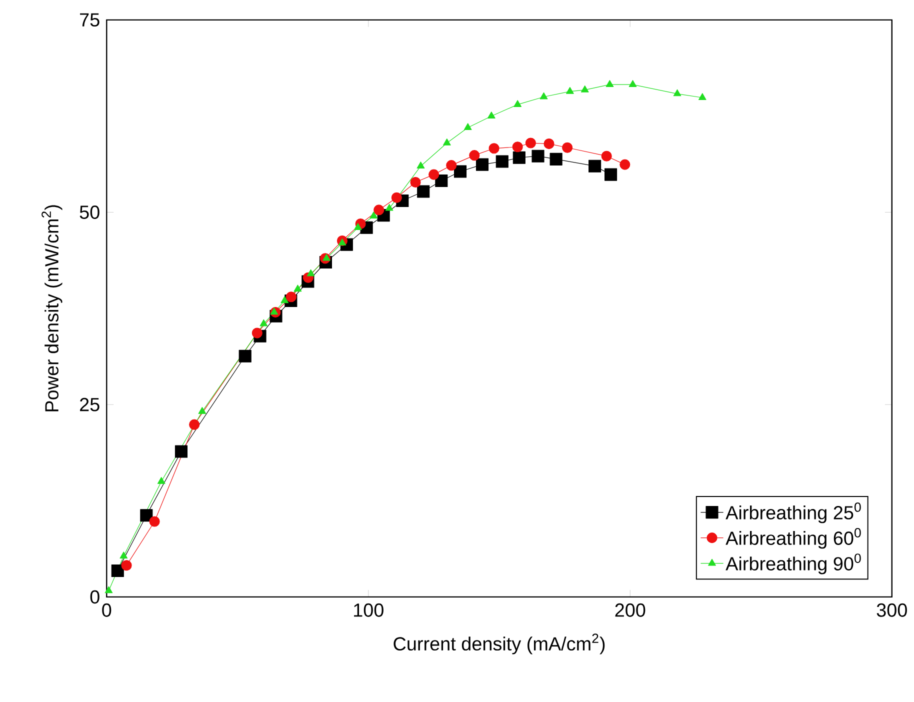 This screenshot has width=914, height=702. I want to click on x-tick-label: 100, so click(369, 611).